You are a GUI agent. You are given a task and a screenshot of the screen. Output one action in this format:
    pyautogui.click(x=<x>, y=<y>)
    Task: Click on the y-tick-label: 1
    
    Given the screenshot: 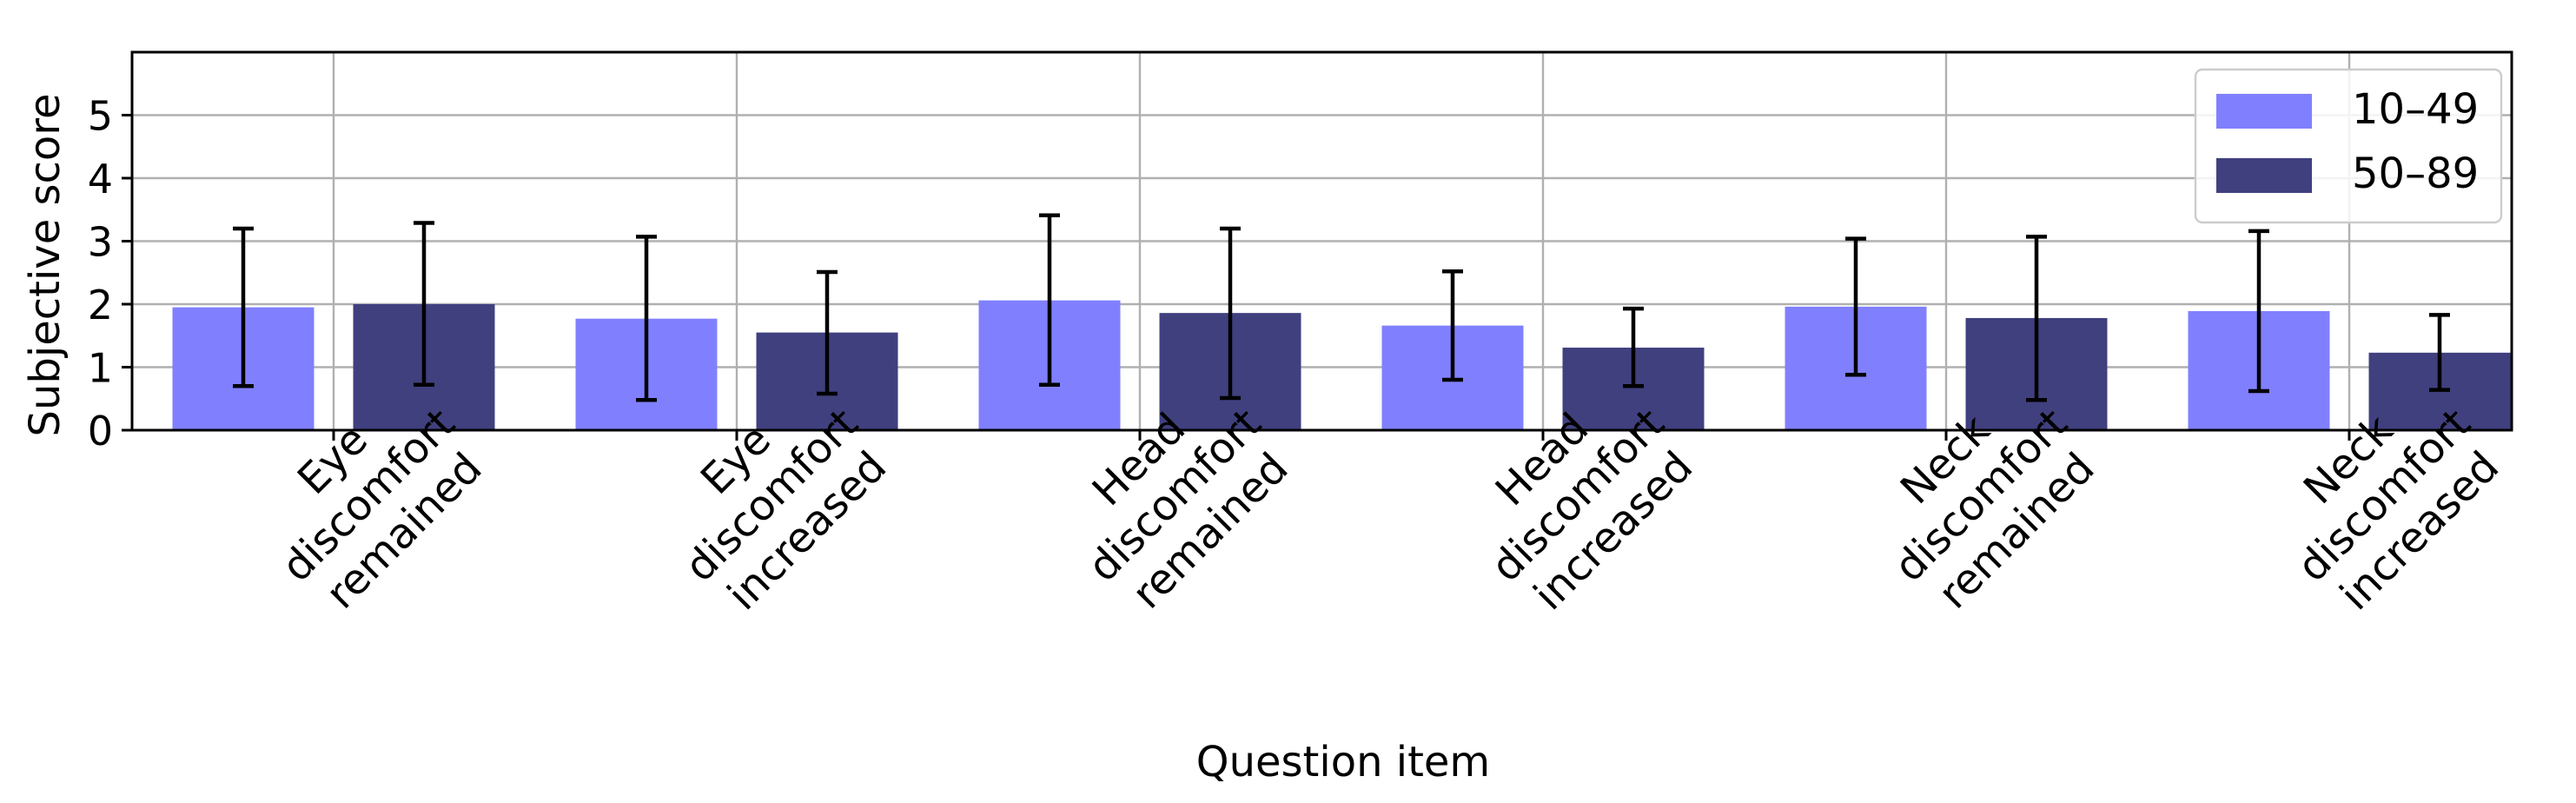 What is the action you would take?
    pyautogui.click(x=100, y=368)
    